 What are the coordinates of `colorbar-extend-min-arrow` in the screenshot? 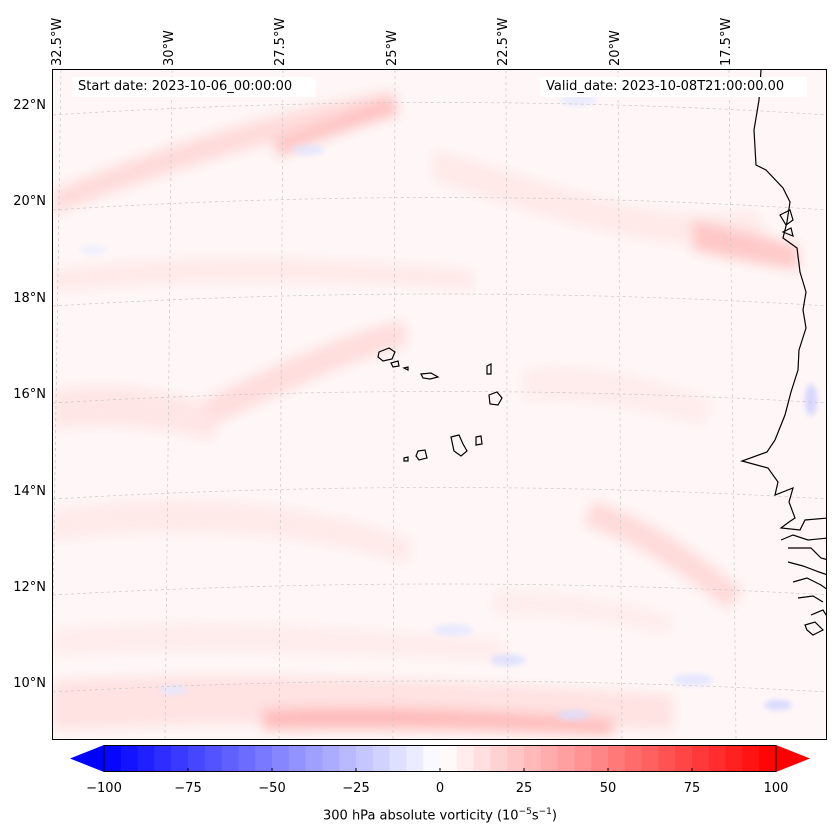 It's located at (87, 758).